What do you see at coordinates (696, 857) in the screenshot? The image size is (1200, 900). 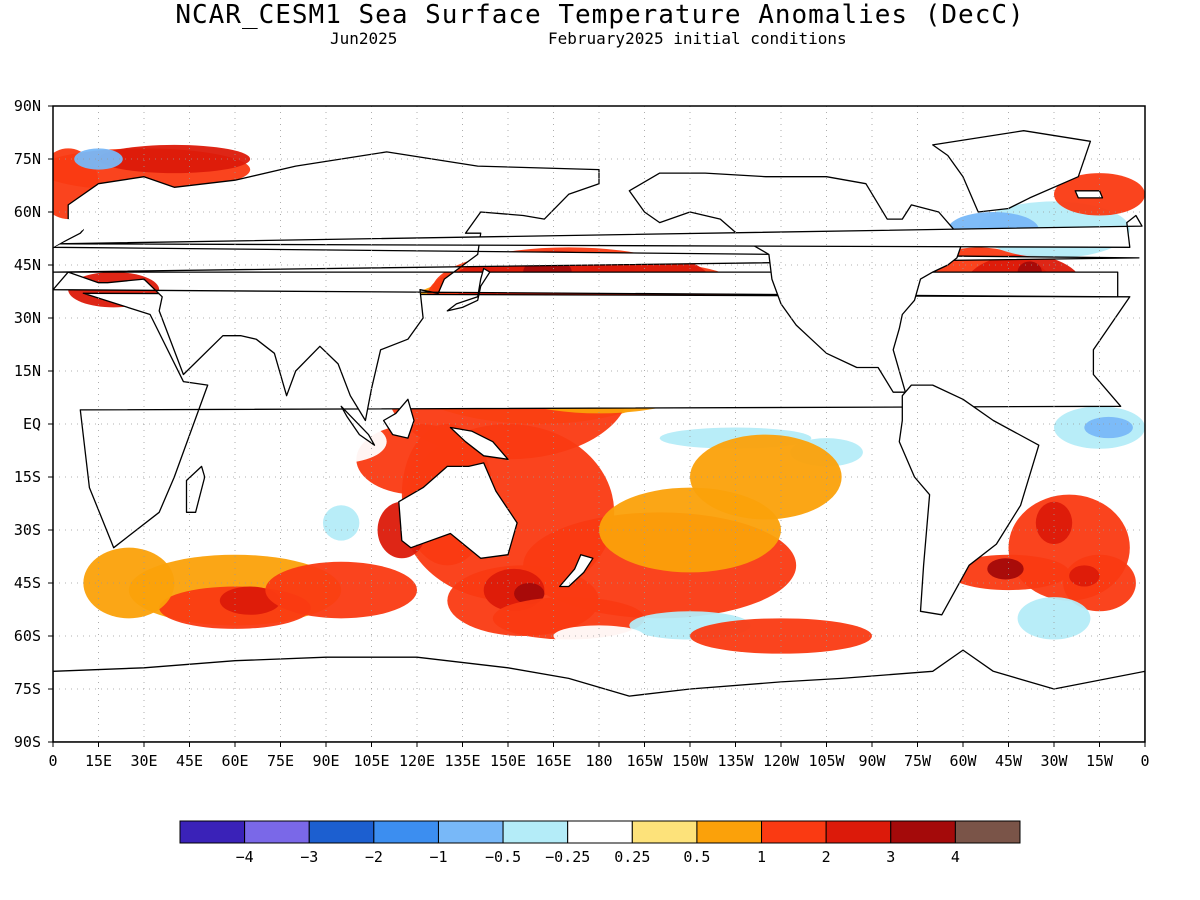 I see `colorbar-label: 0.5` at bounding box center [696, 857].